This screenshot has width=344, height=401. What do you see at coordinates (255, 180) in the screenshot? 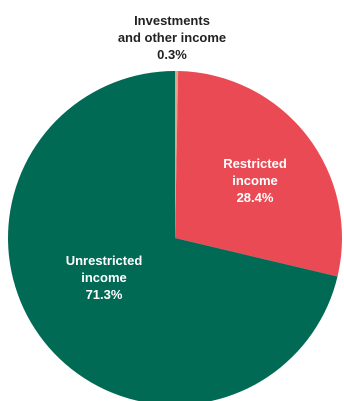
I see `slice-label-1: Restricted income 28.4%` at bounding box center [255, 180].